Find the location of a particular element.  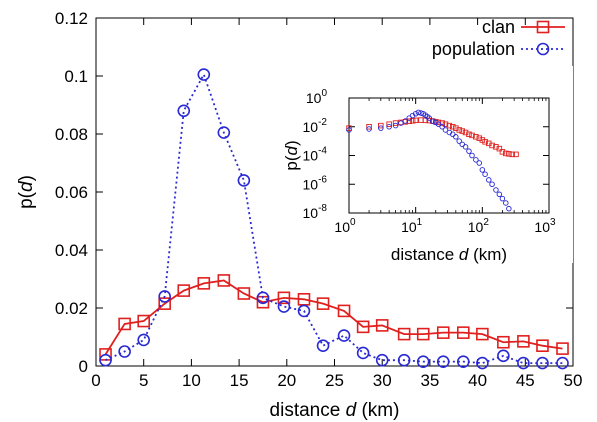

x-tick-label: 30 is located at coordinates (382, 380).